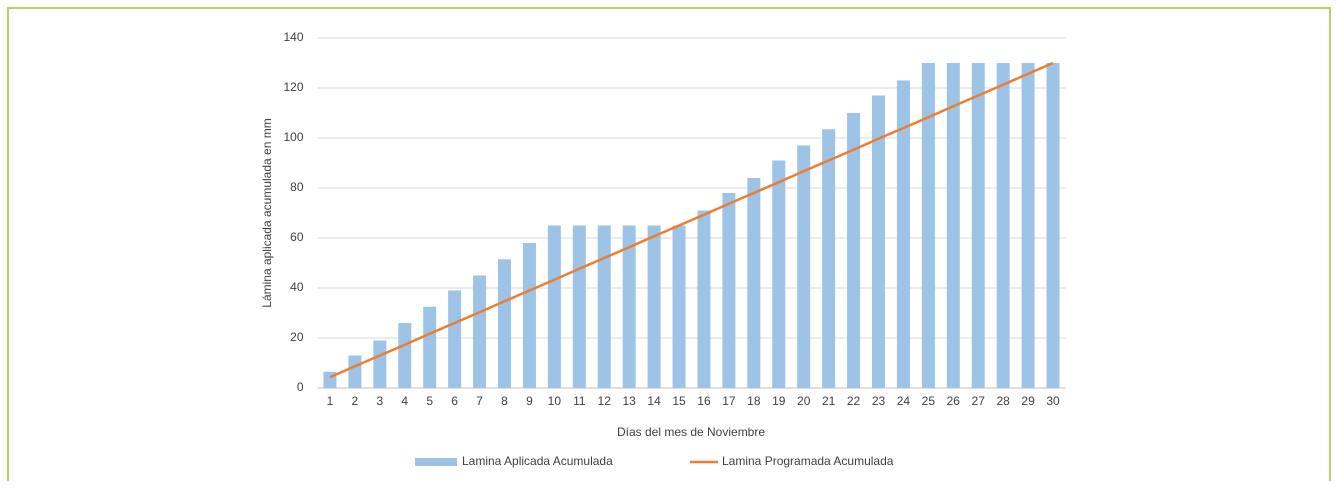 The width and height of the screenshot is (1338, 486). I want to click on x-tick-label: 1, so click(330, 401).